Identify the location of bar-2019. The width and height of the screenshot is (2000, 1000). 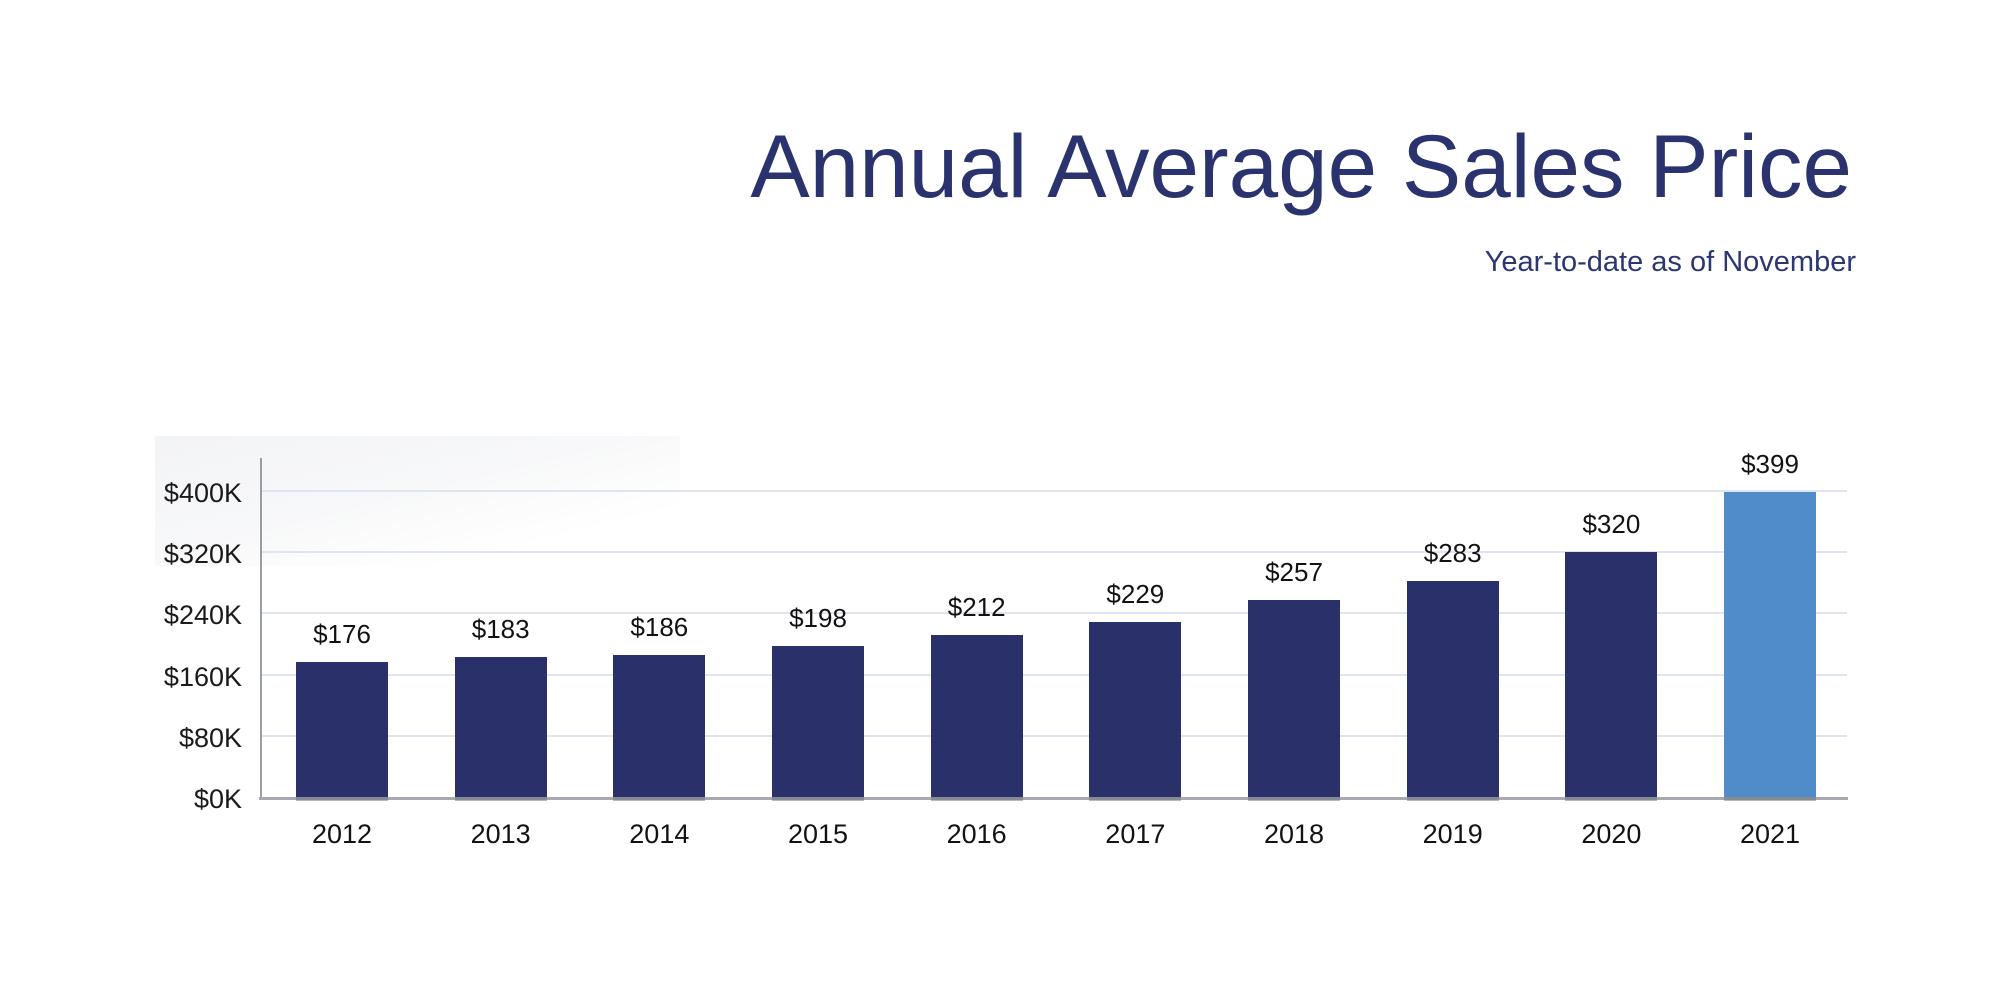
(1452, 688).